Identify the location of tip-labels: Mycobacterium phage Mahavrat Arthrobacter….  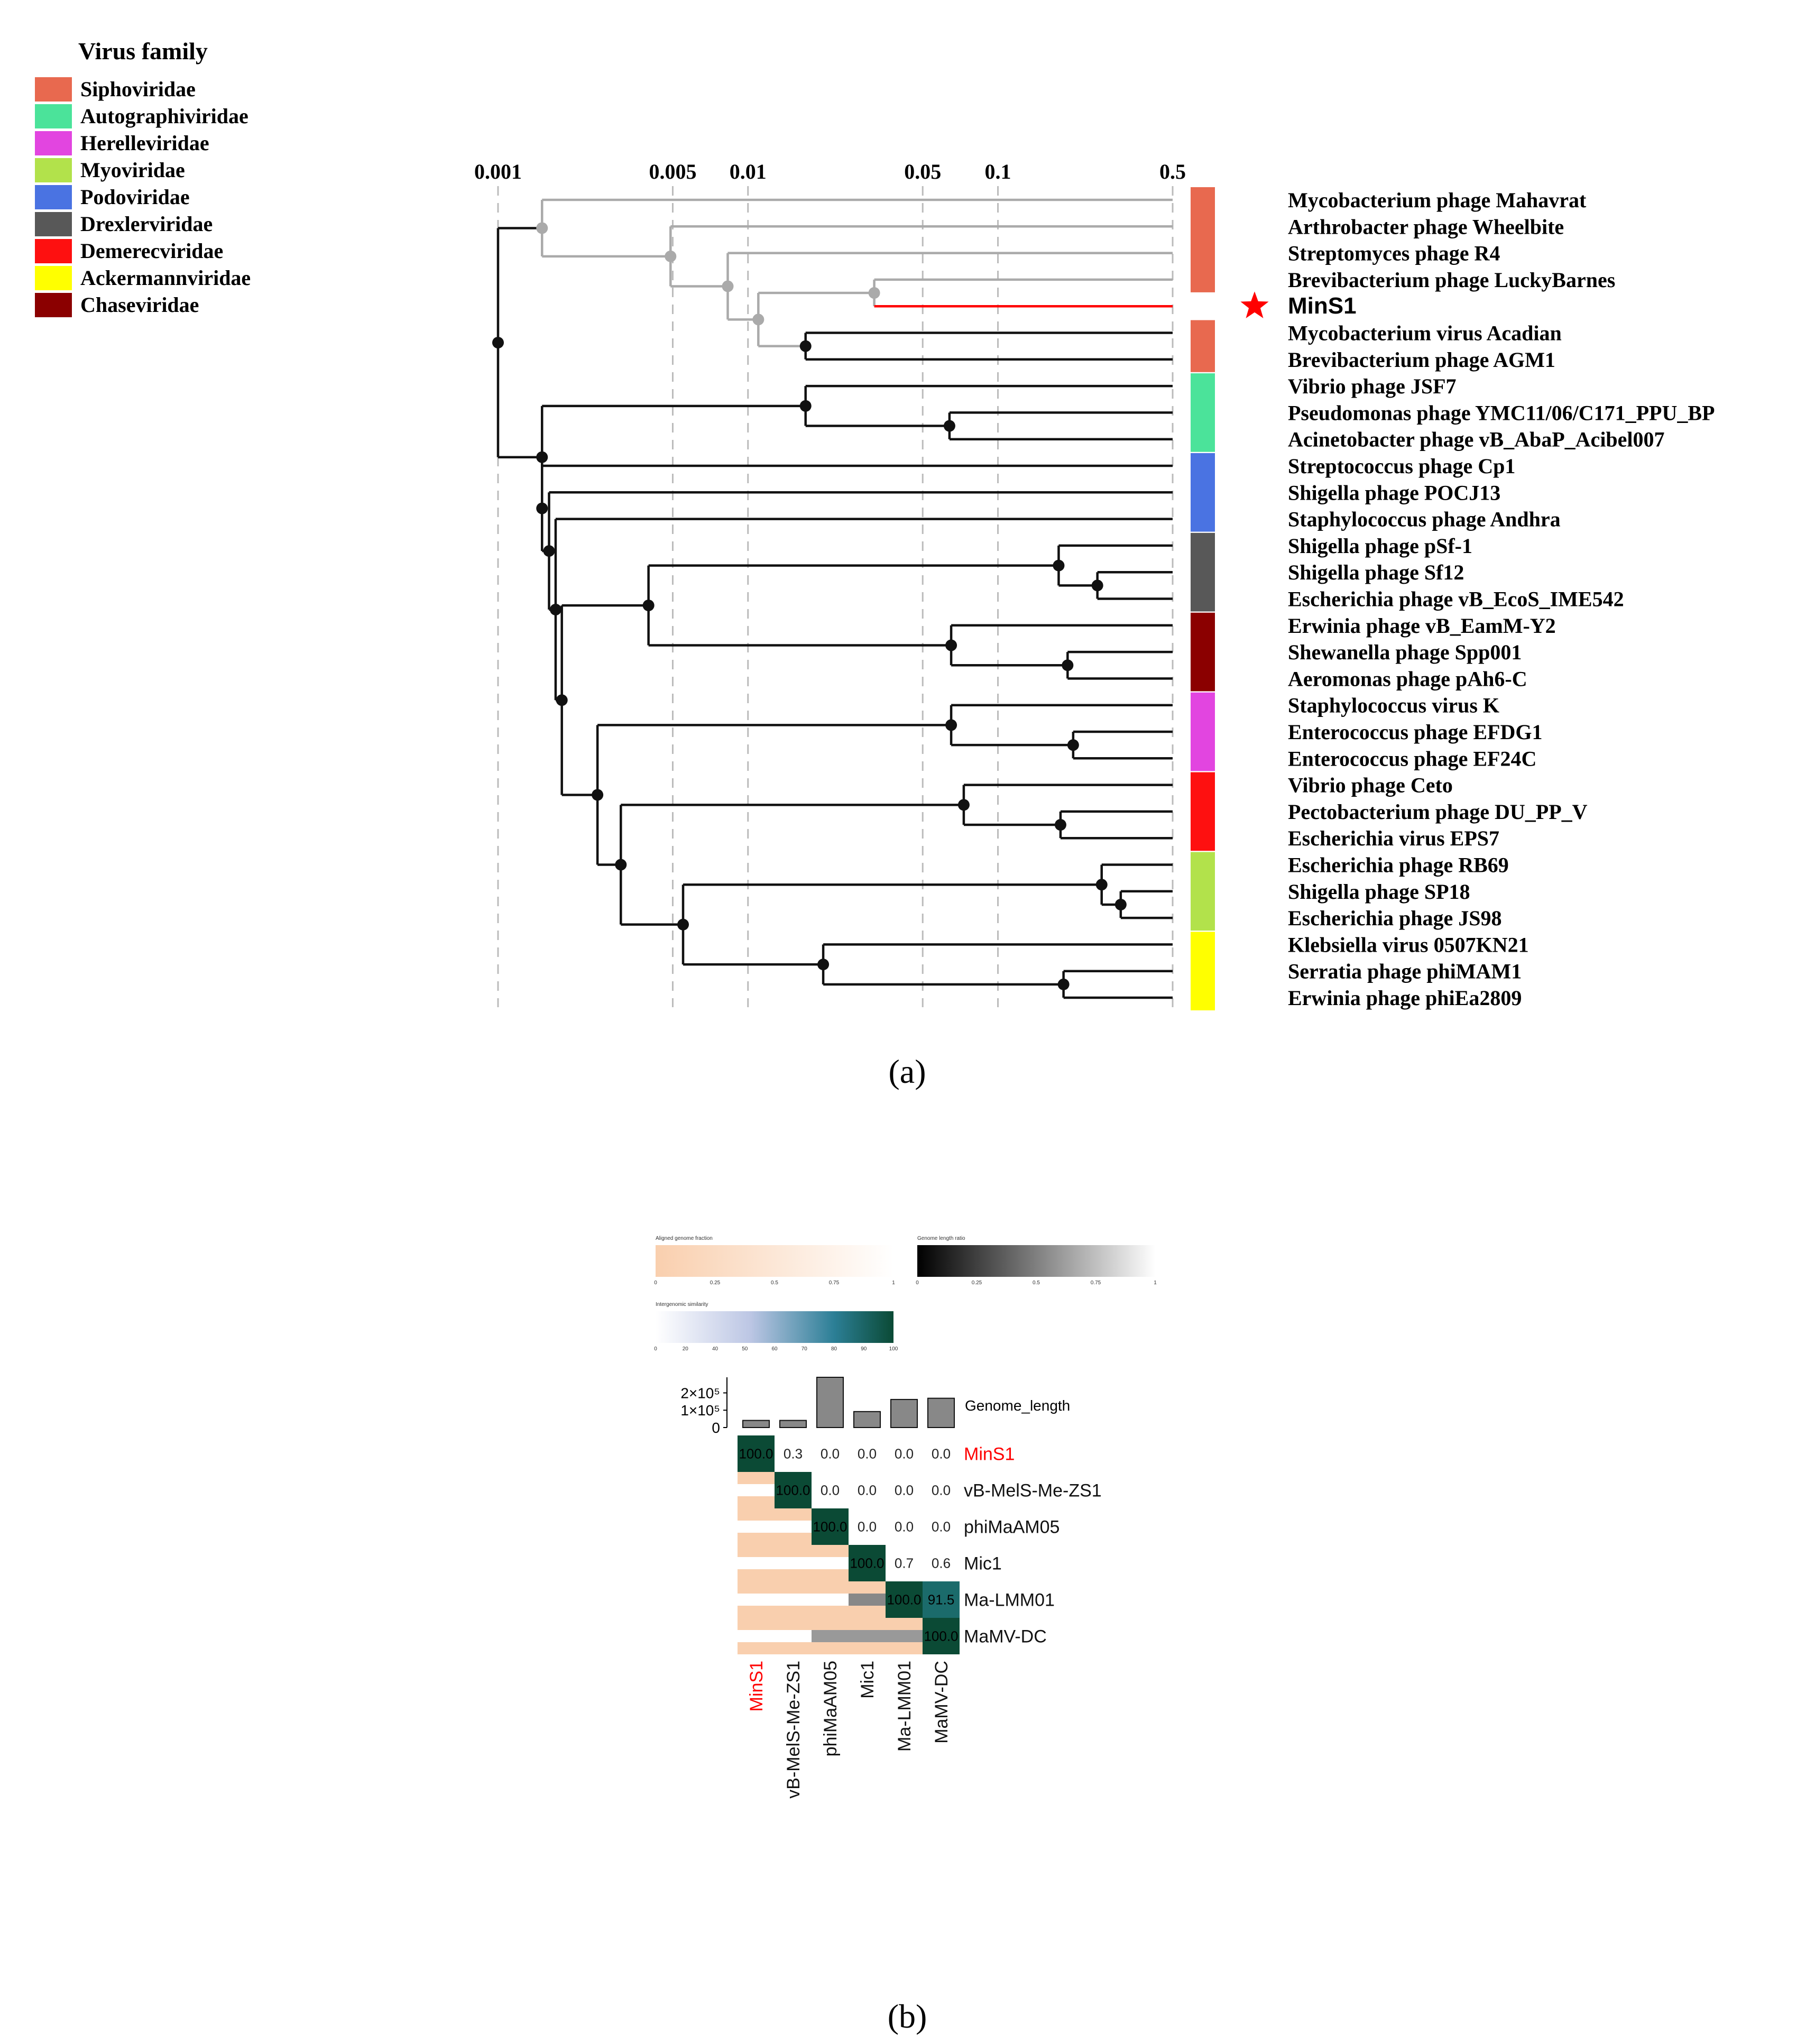
(1477, 599).